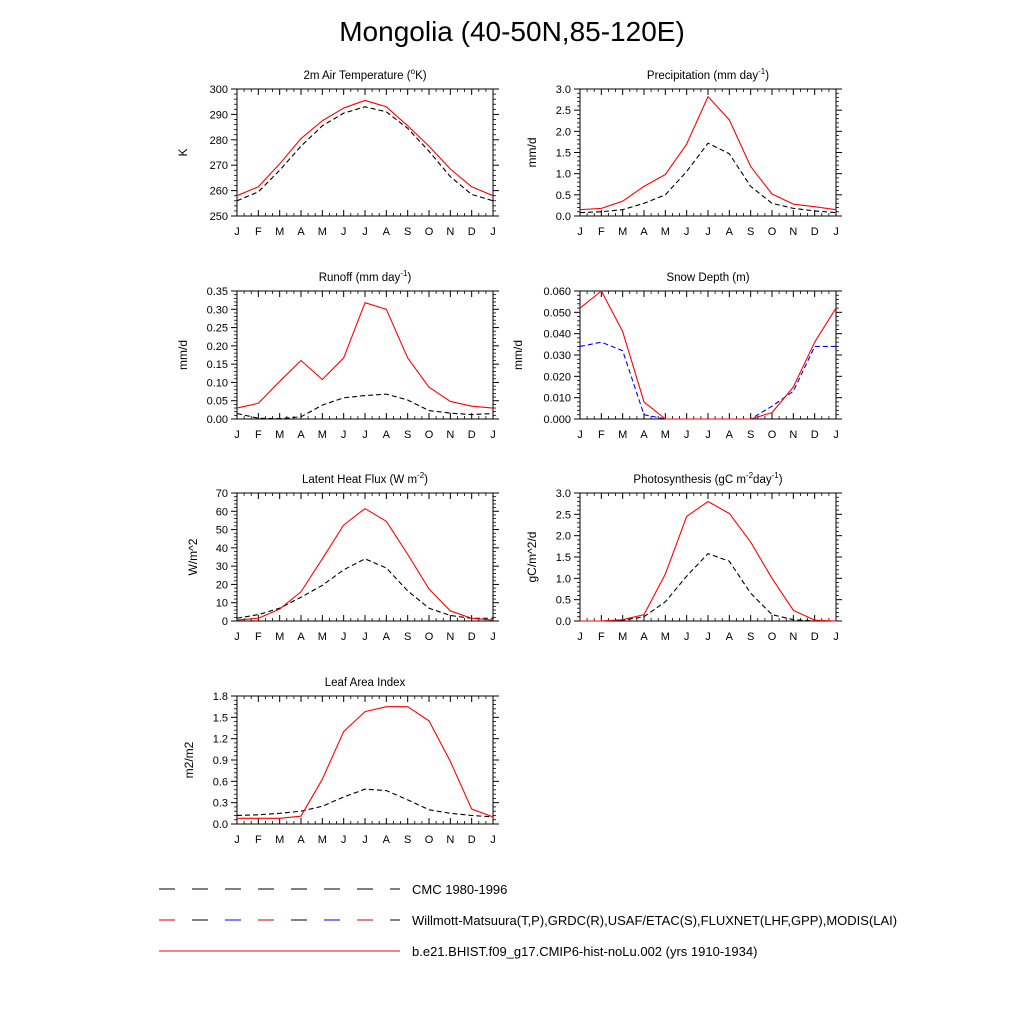 The height and width of the screenshot is (1024, 1024). What do you see at coordinates (193, 556) in the screenshot?
I see `y-axis-label: W/m^2` at bounding box center [193, 556].